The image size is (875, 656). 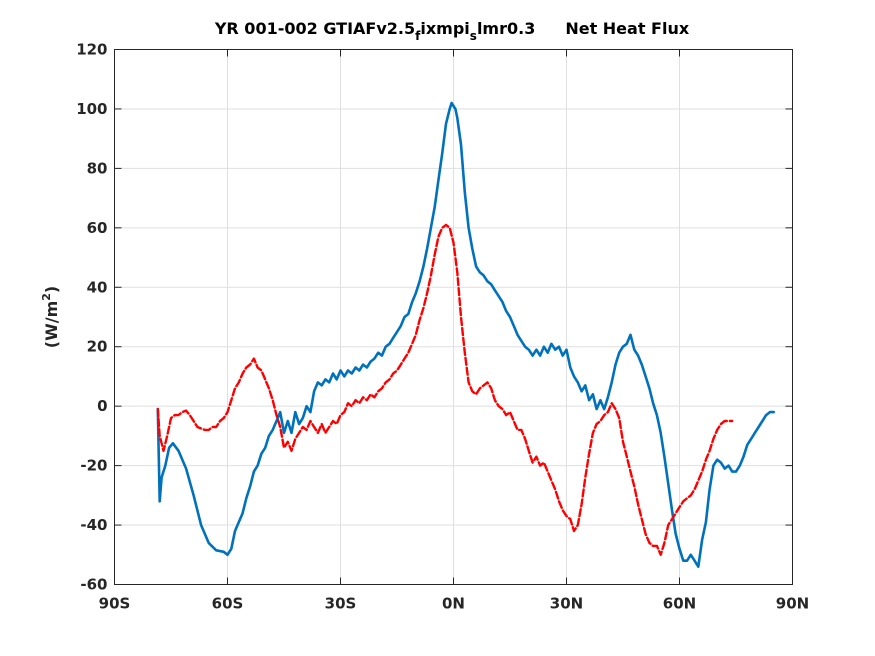 I want to click on title-middle: ixmpi, so click(x=444, y=28).